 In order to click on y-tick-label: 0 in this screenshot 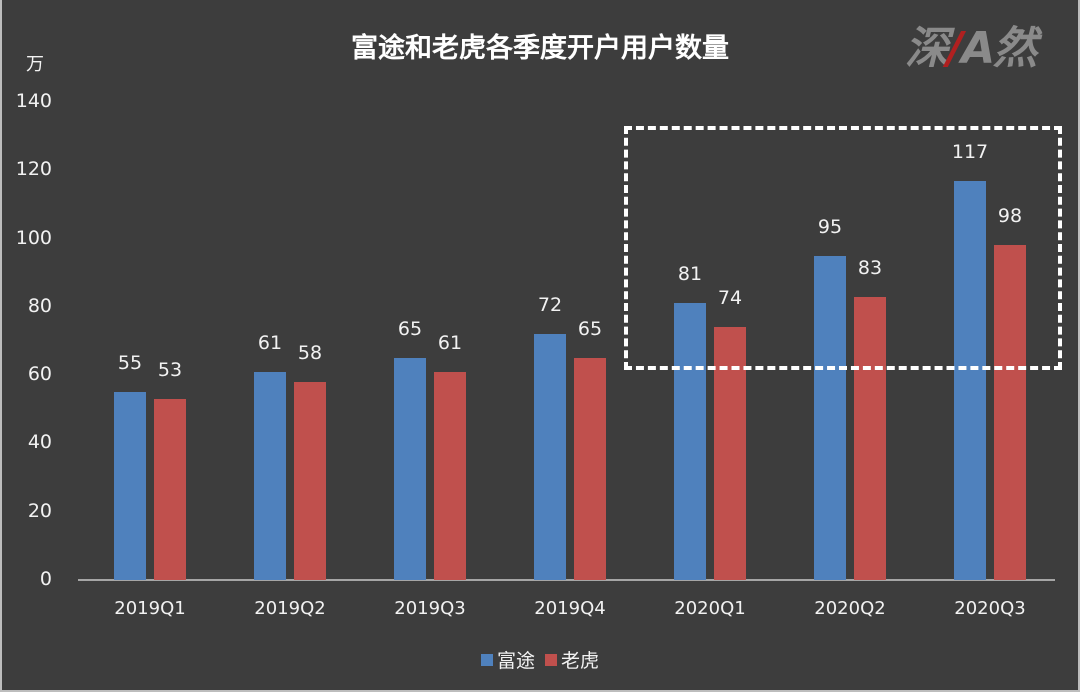, I will do `click(45, 579)`.